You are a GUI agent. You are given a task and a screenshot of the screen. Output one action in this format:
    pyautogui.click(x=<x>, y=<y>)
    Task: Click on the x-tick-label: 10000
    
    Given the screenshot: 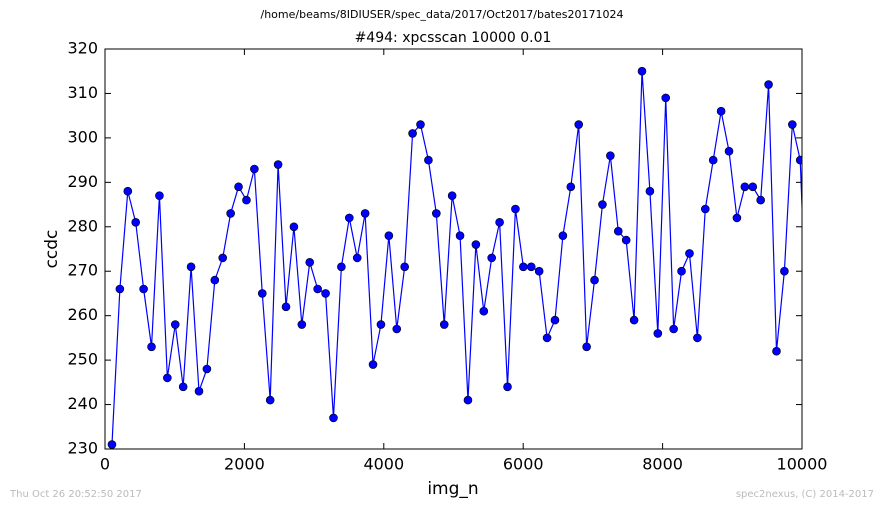 What is the action you would take?
    pyautogui.click(x=802, y=464)
    